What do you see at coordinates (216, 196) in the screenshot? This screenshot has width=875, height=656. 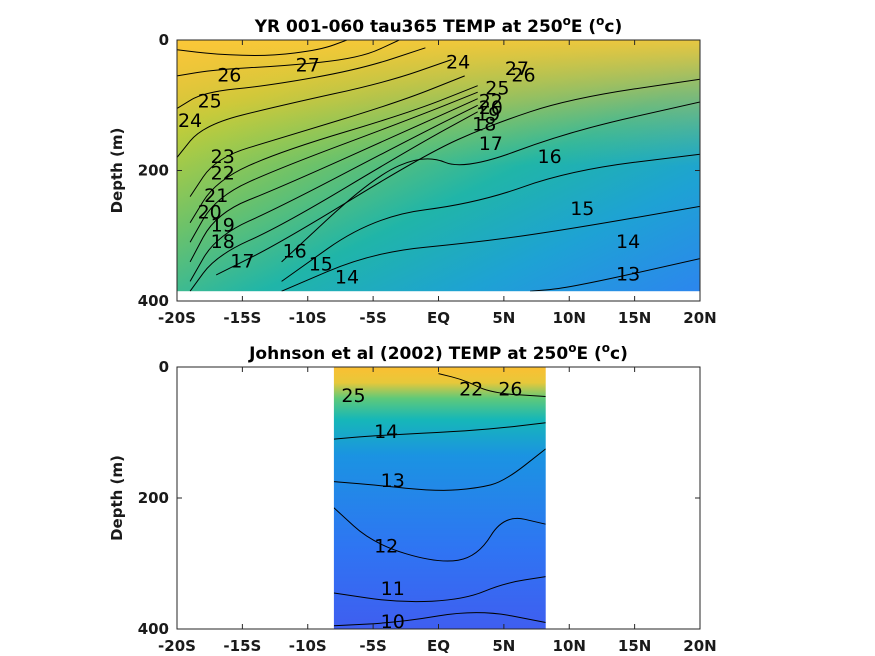 I see `contour-label: 21` at bounding box center [216, 196].